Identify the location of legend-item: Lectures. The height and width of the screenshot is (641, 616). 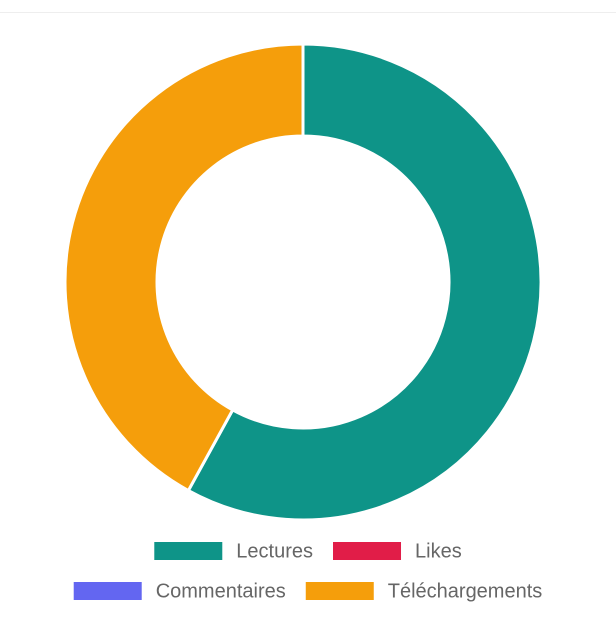
(233, 551).